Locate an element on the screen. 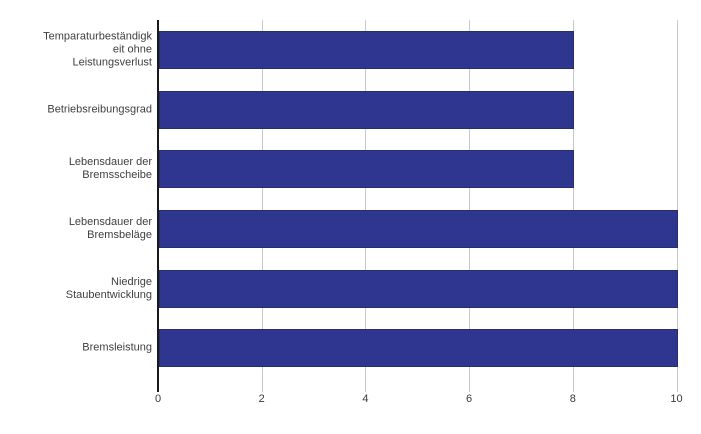 This screenshot has width=701, height=434. category-label-line: eit ohne is located at coordinates (132, 49).